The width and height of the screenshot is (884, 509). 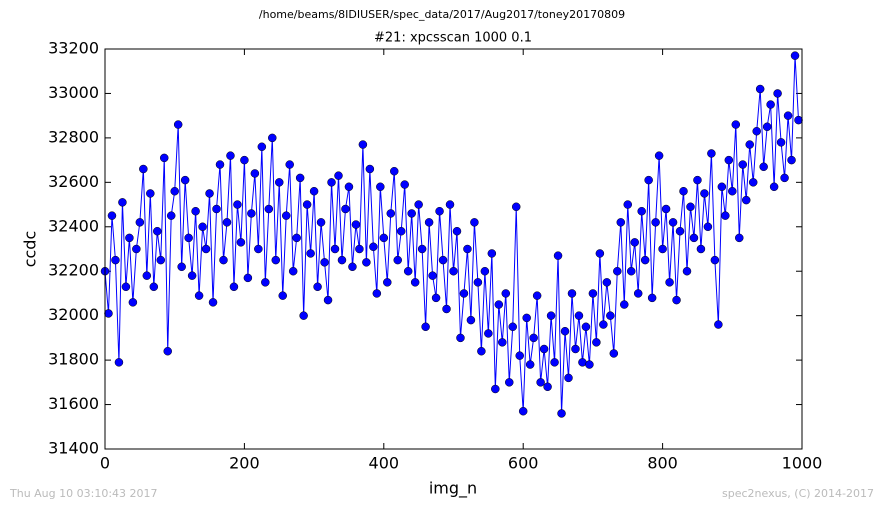 What do you see at coordinates (802, 463) in the screenshot?
I see `x-tick-label: 1000` at bounding box center [802, 463].